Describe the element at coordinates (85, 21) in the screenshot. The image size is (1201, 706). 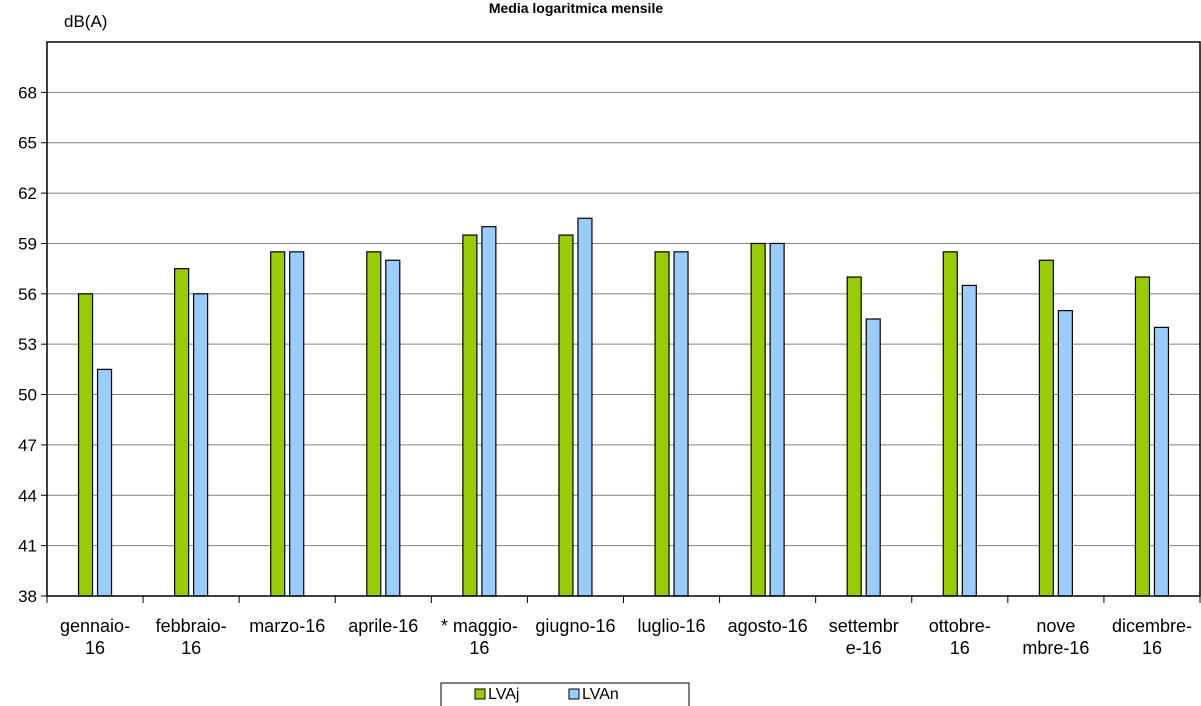
I see `y-axis-label: dB(A)` at that location.